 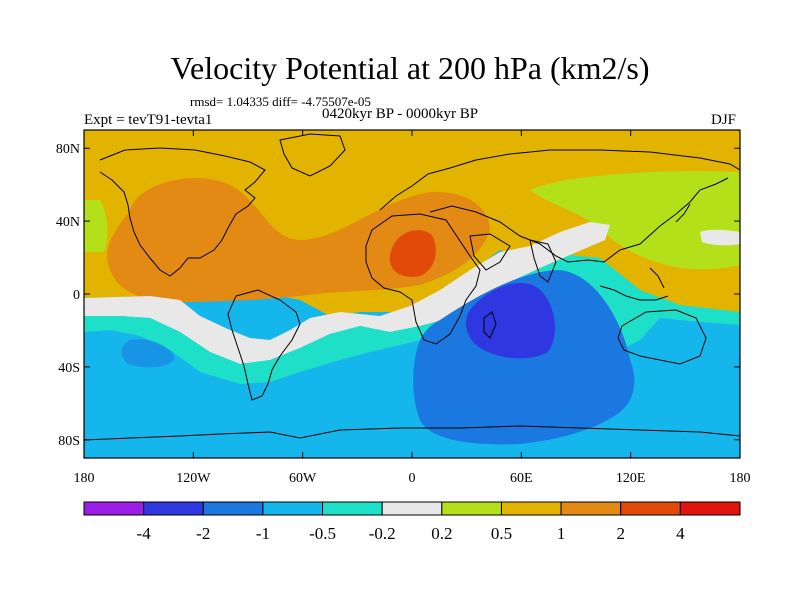 What do you see at coordinates (410, 68) in the screenshot?
I see `plot-title: Velocity Potential at 200 hPa (km2/s)` at bounding box center [410, 68].